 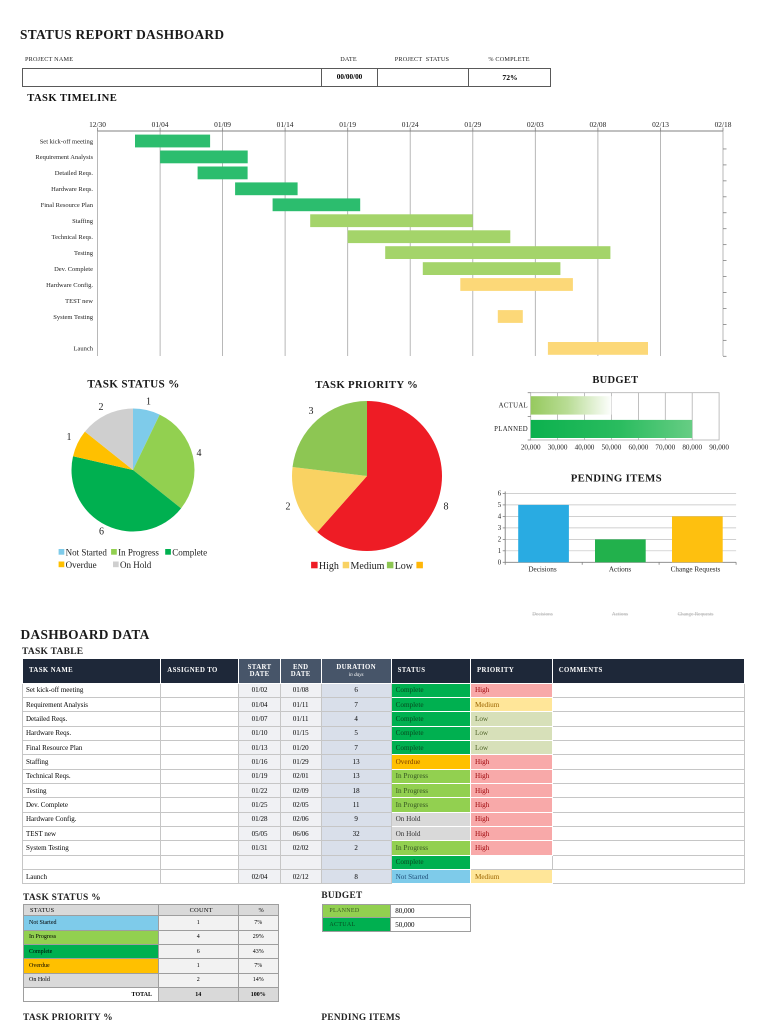 What do you see at coordinates (616, 478) in the screenshot?
I see `svg-text: PENDING ITEMS` at bounding box center [616, 478].